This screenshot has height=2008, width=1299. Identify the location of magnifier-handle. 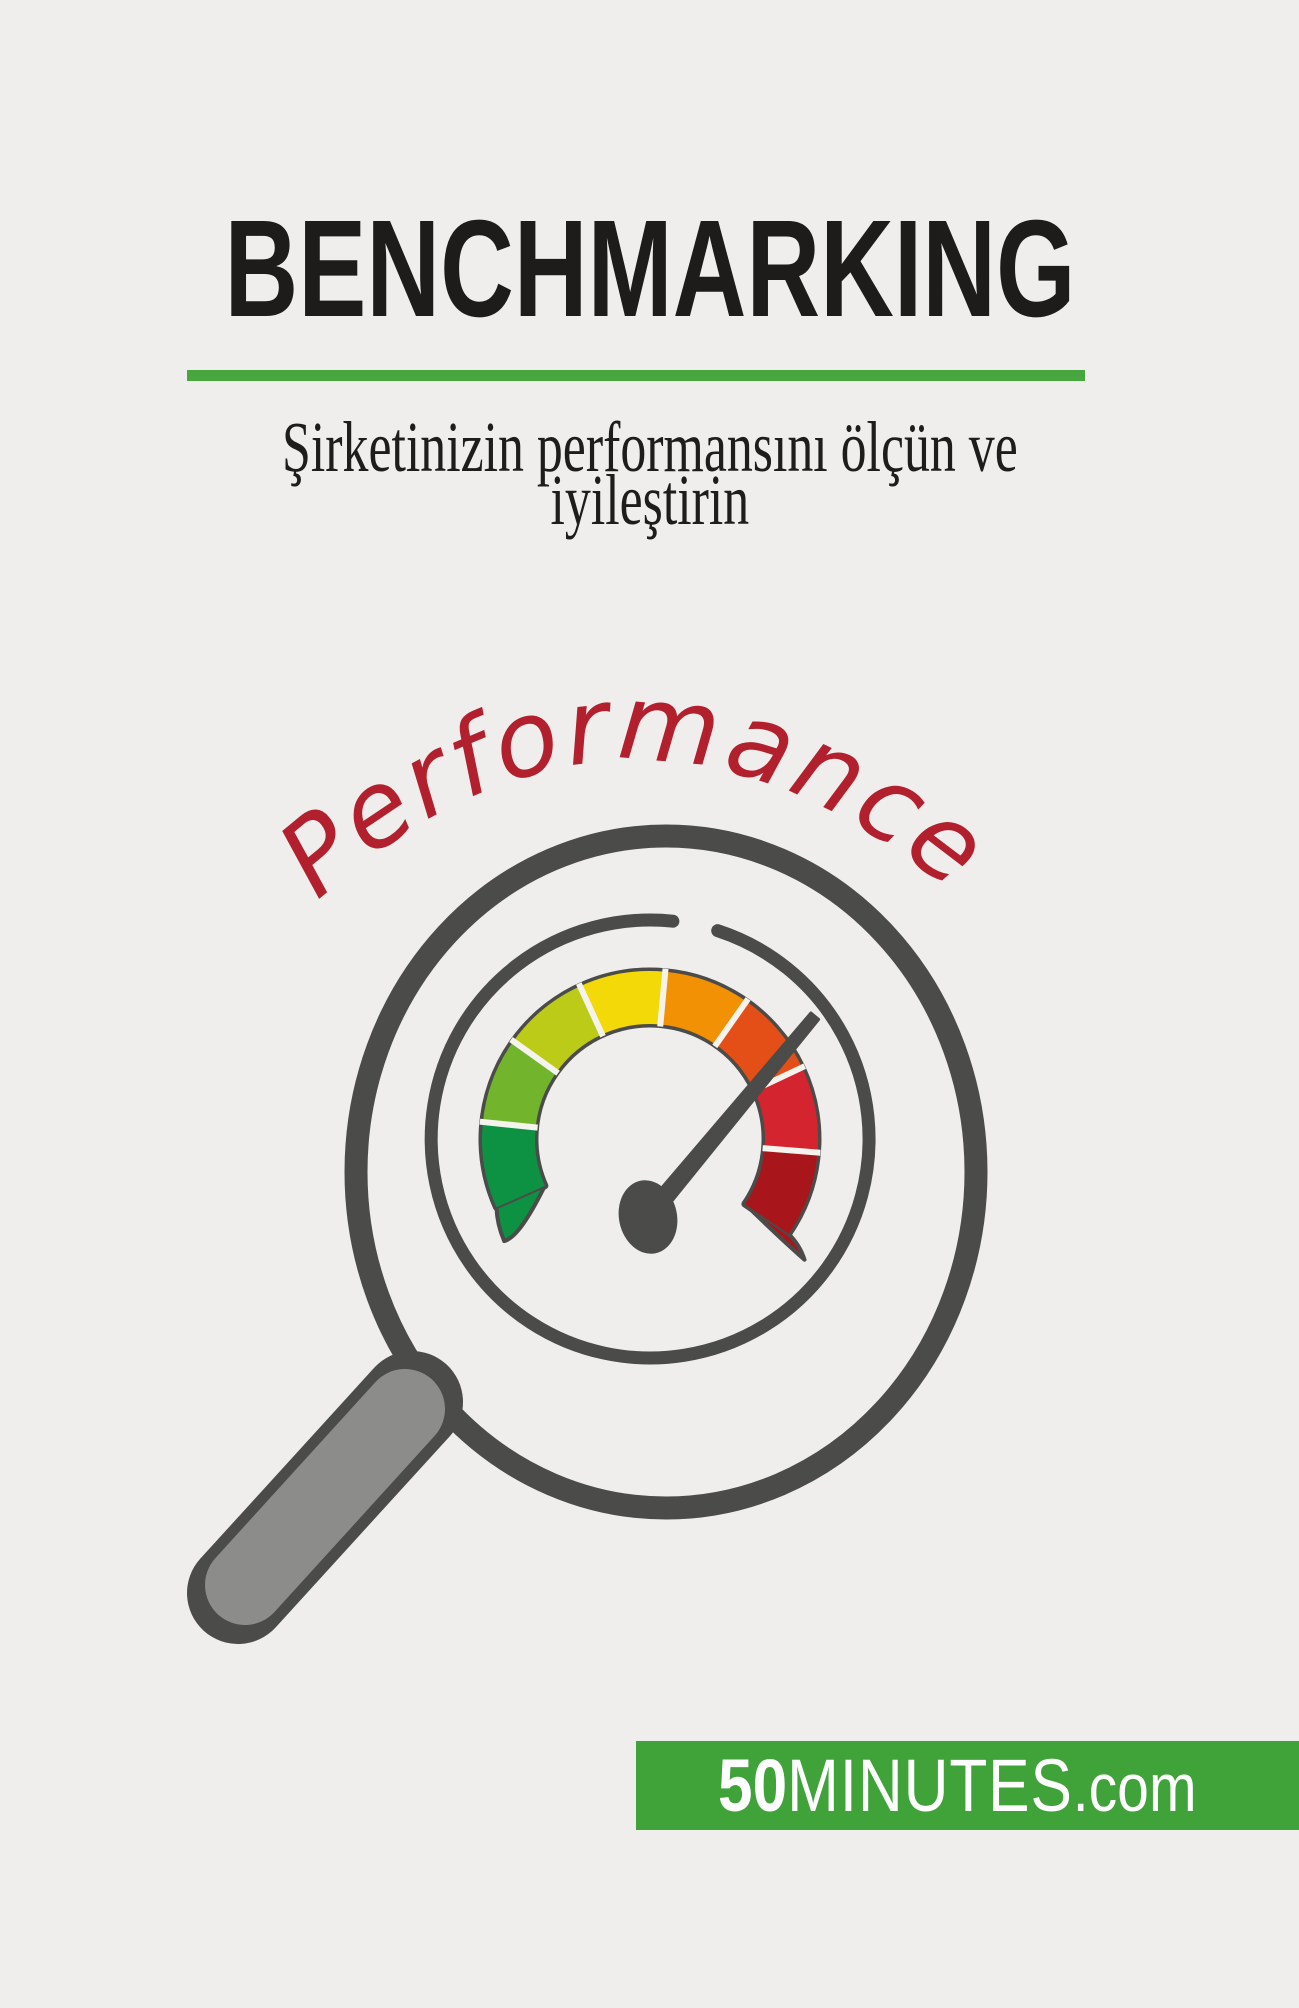
(325, 1497).